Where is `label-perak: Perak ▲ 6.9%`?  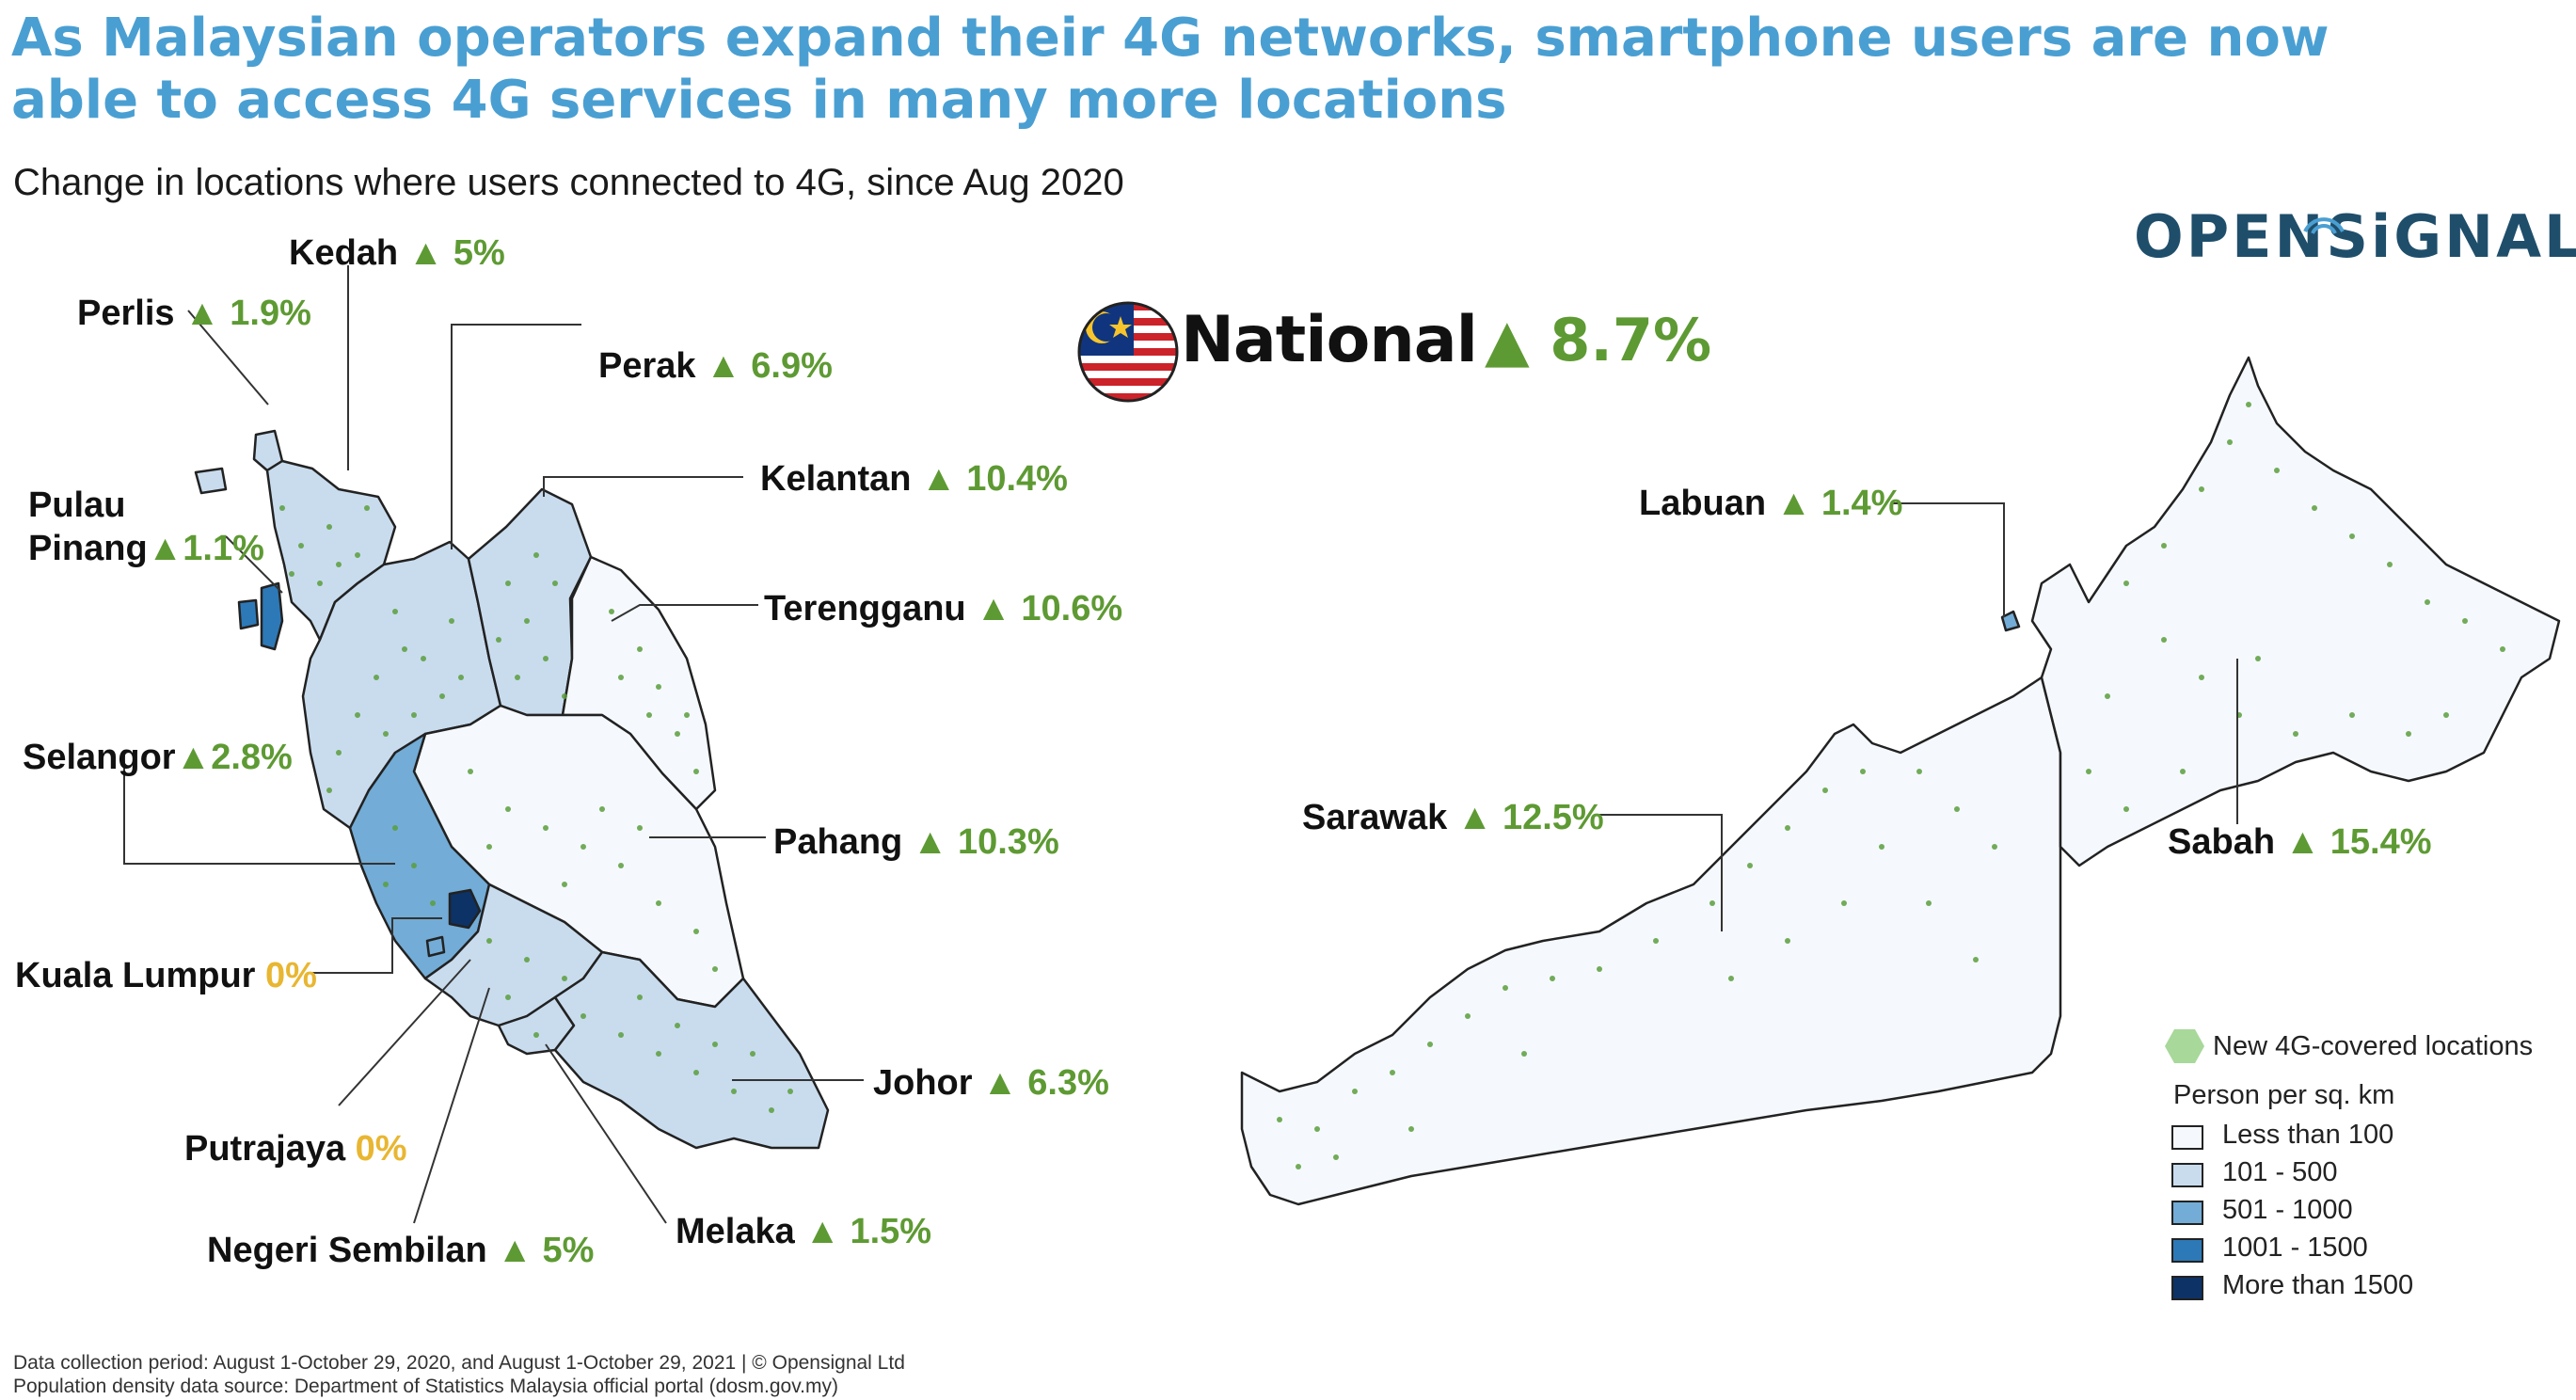 label-perak: Perak ▲ 6.9% is located at coordinates (715, 366).